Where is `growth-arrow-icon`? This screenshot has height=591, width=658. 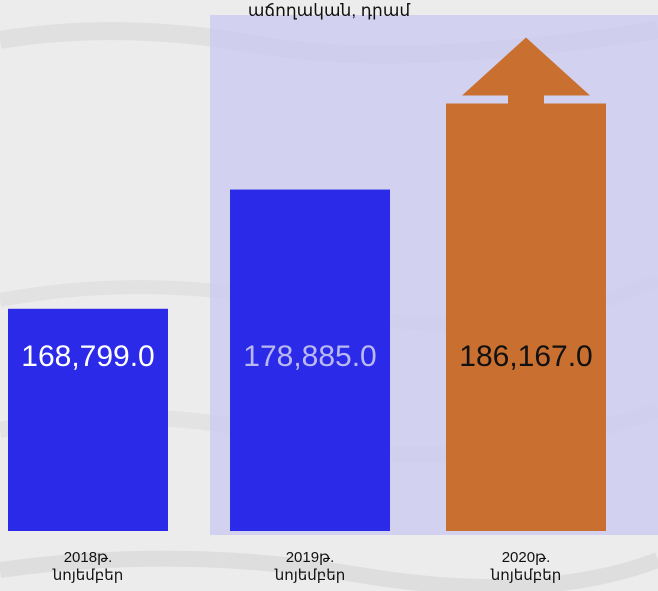 growth-arrow-icon is located at coordinates (526, 70).